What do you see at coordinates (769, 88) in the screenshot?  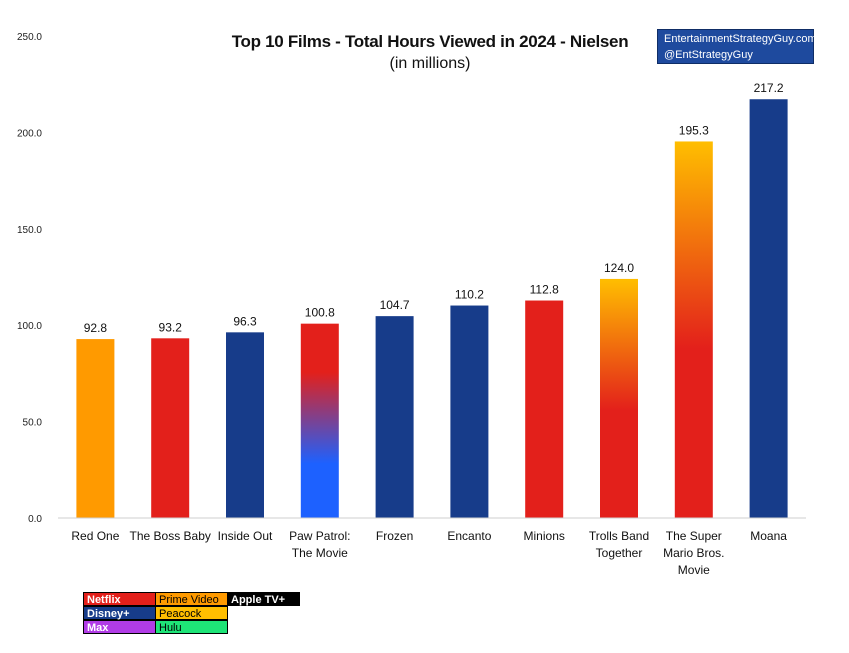 I see `value-label: 217.2` at bounding box center [769, 88].